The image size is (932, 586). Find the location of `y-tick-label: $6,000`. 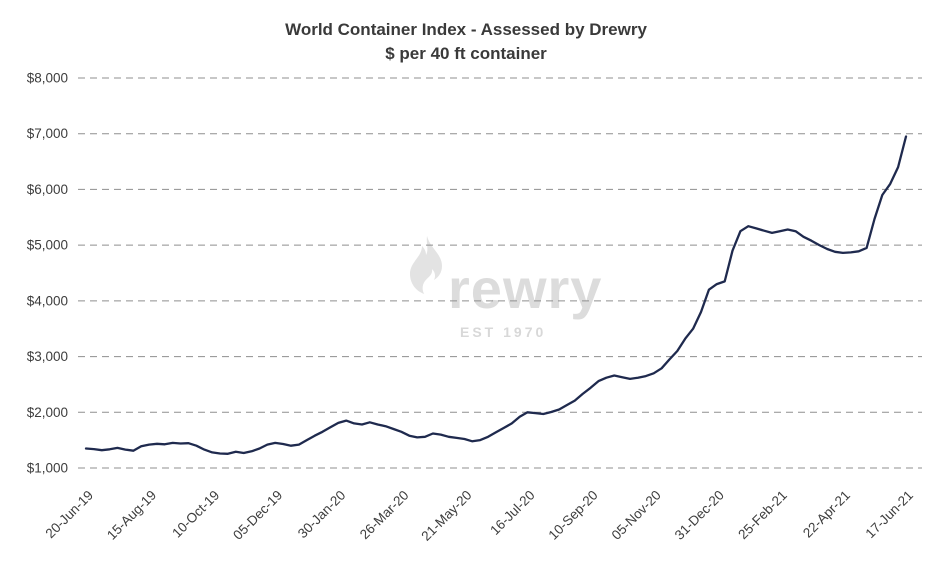

y-tick-label: $6,000 is located at coordinates (47, 189).